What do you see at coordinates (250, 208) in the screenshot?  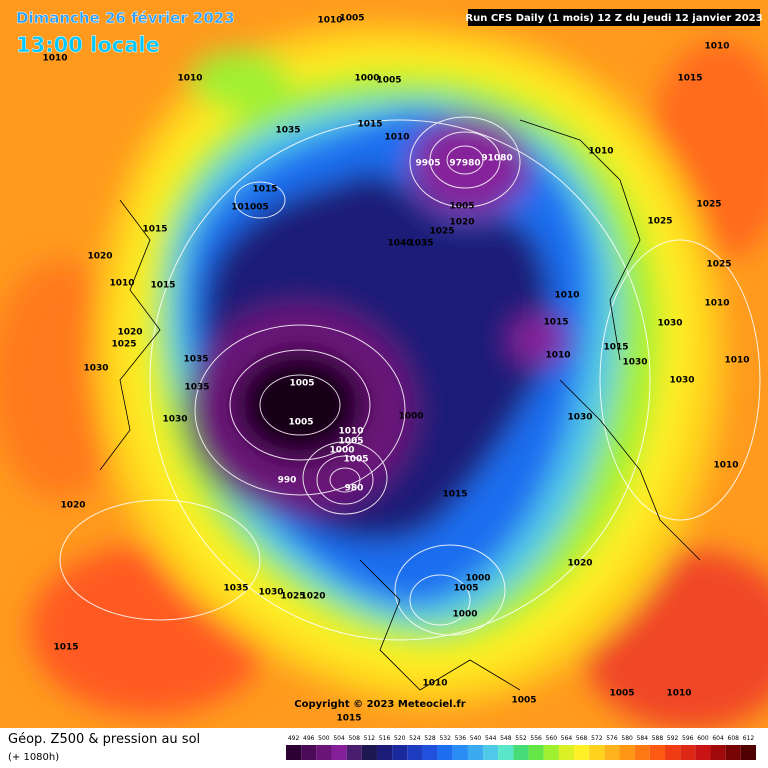 I see `isobar-label: 101005` at bounding box center [250, 208].